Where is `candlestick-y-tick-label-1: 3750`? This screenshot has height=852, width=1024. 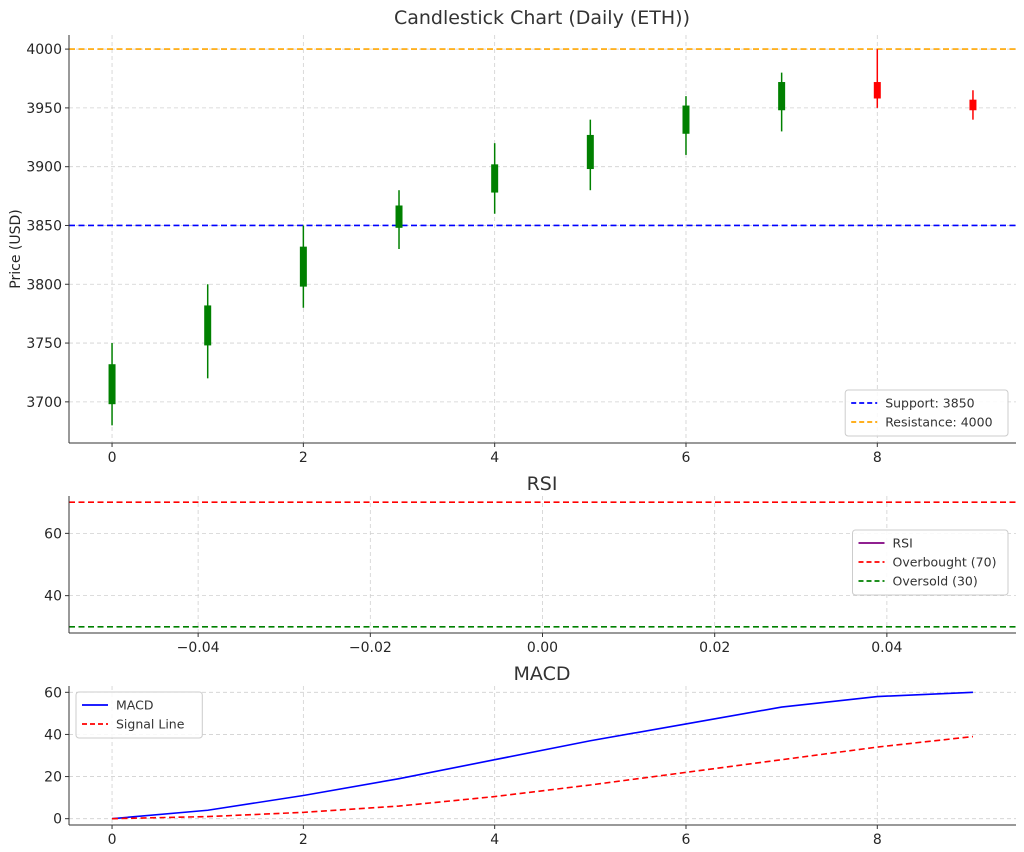 candlestick-y-tick-label-1: 3750 is located at coordinates (44, 344).